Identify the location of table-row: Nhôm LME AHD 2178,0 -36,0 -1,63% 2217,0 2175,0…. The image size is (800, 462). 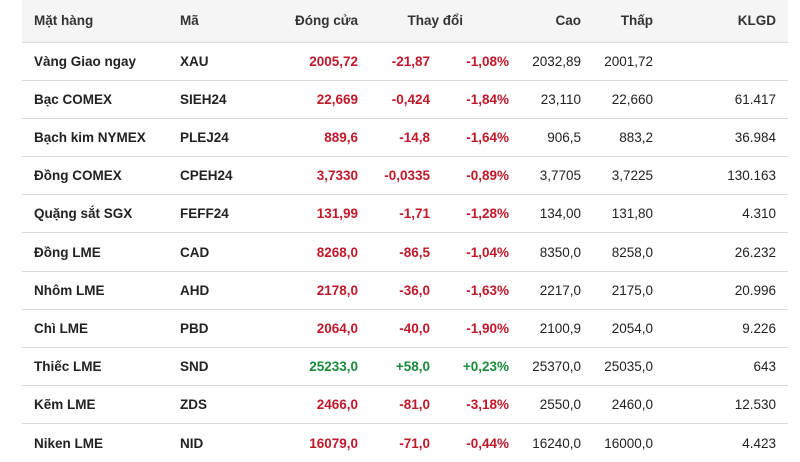
(405, 290).